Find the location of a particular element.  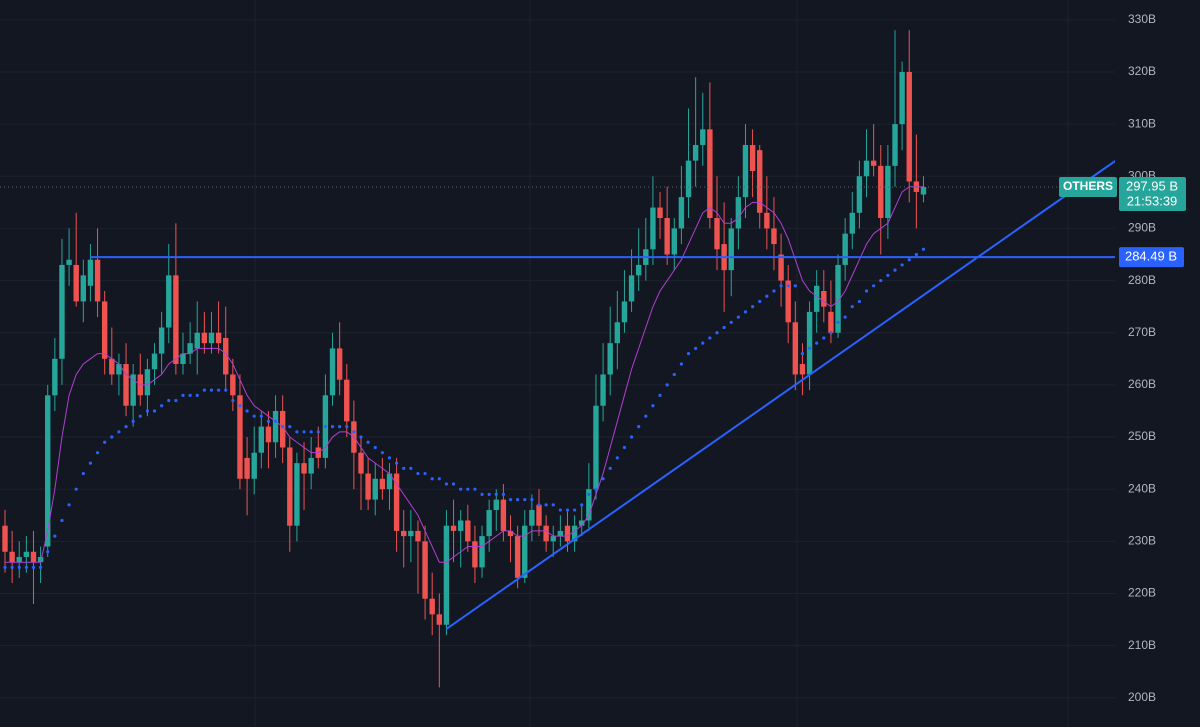

level-tag is located at coordinates (1151, 257).